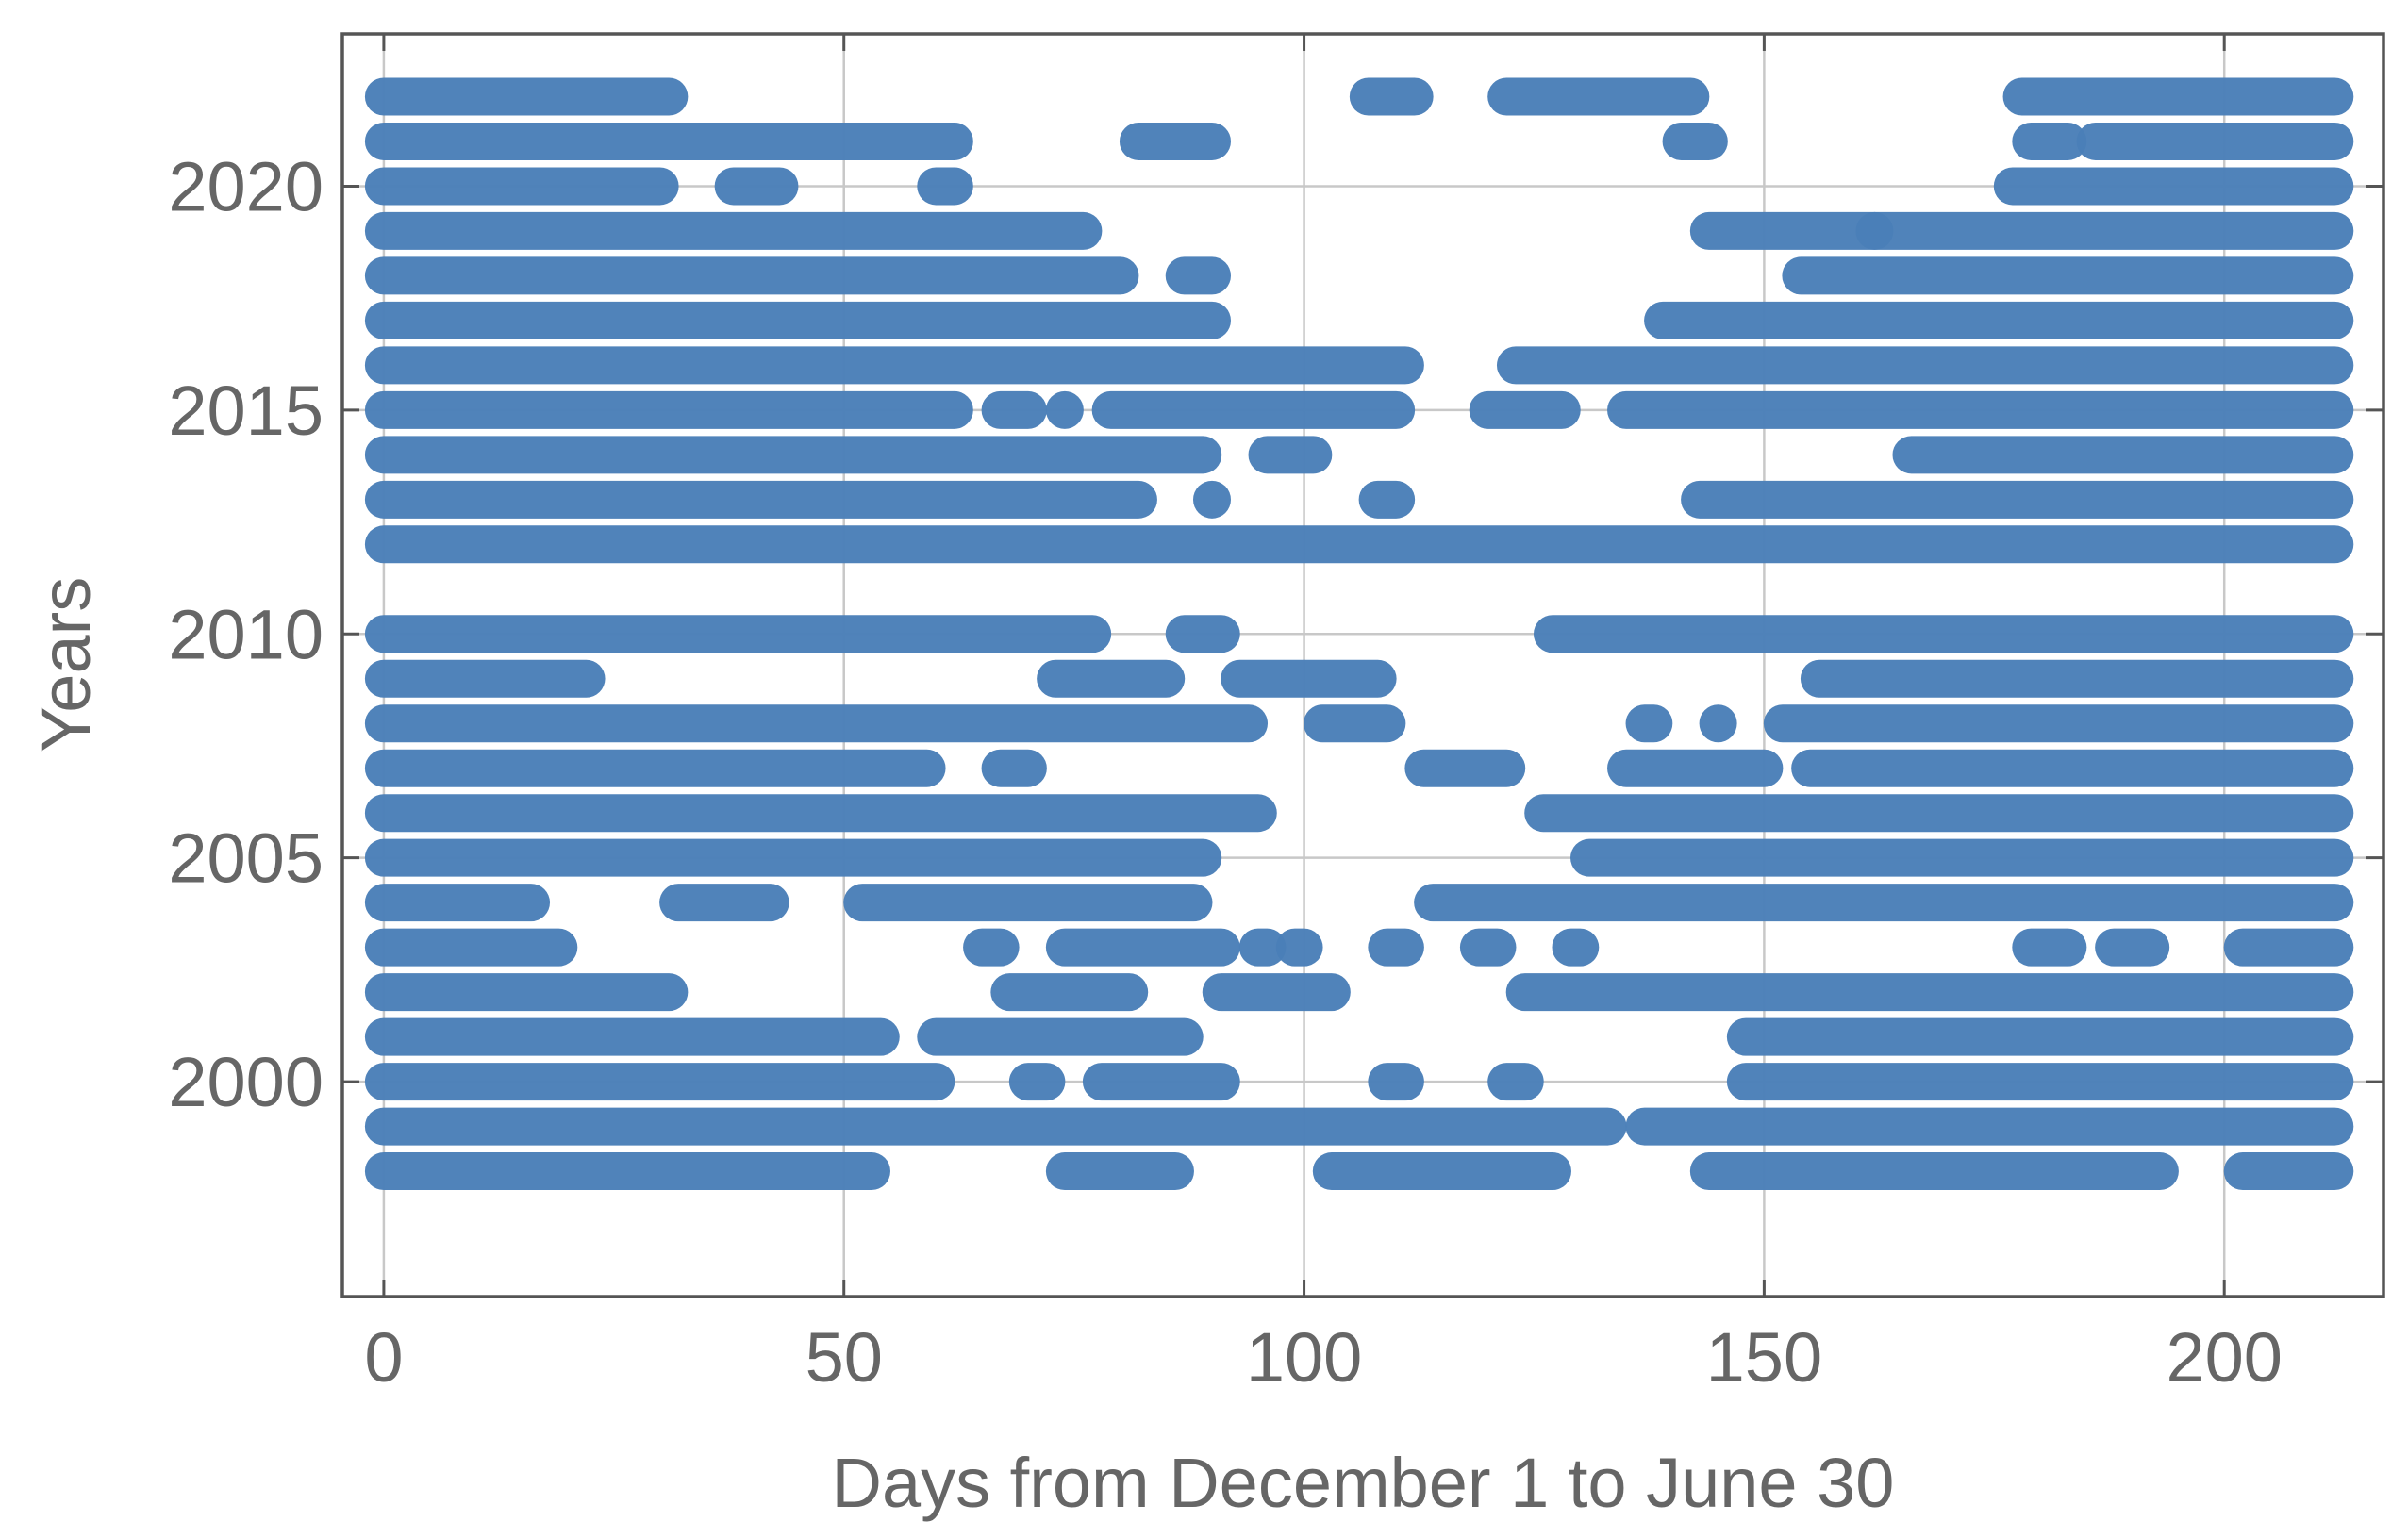 Image resolution: width=2408 pixels, height=1538 pixels. I want to click on x-axis-label: Days from December 1 to June 30, so click(1363, 1483).